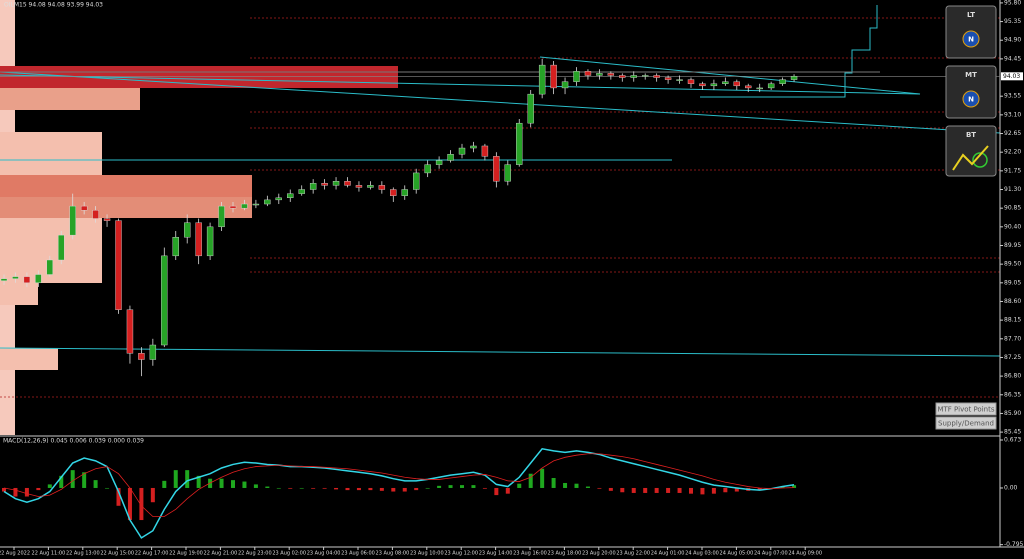  Describe the element at coordinates (1012, 394) in the screenshot. I see `y-tick-label: 86.35` at that location.